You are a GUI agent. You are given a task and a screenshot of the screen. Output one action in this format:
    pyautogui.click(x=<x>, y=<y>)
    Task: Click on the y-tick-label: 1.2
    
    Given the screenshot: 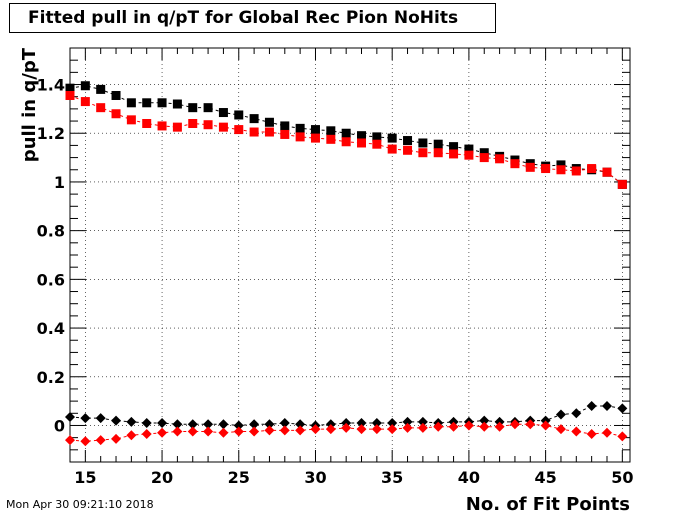 What is the action you would take?
    pyautogui.click(x=51, y=133)
    